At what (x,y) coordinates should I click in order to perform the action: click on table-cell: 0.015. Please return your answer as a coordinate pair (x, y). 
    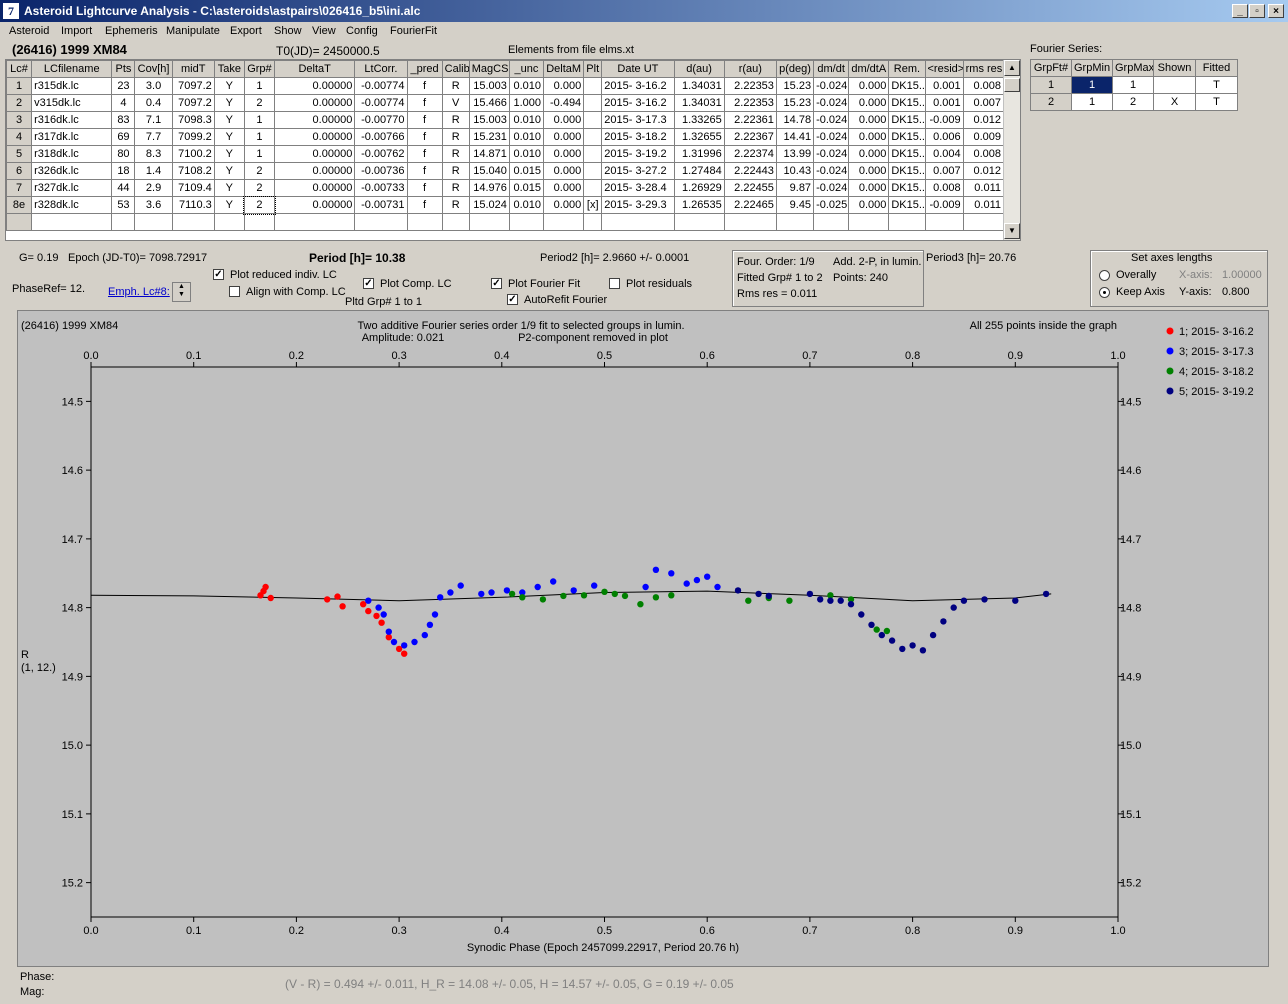
    Looking at the image, I should click on (526, 171).